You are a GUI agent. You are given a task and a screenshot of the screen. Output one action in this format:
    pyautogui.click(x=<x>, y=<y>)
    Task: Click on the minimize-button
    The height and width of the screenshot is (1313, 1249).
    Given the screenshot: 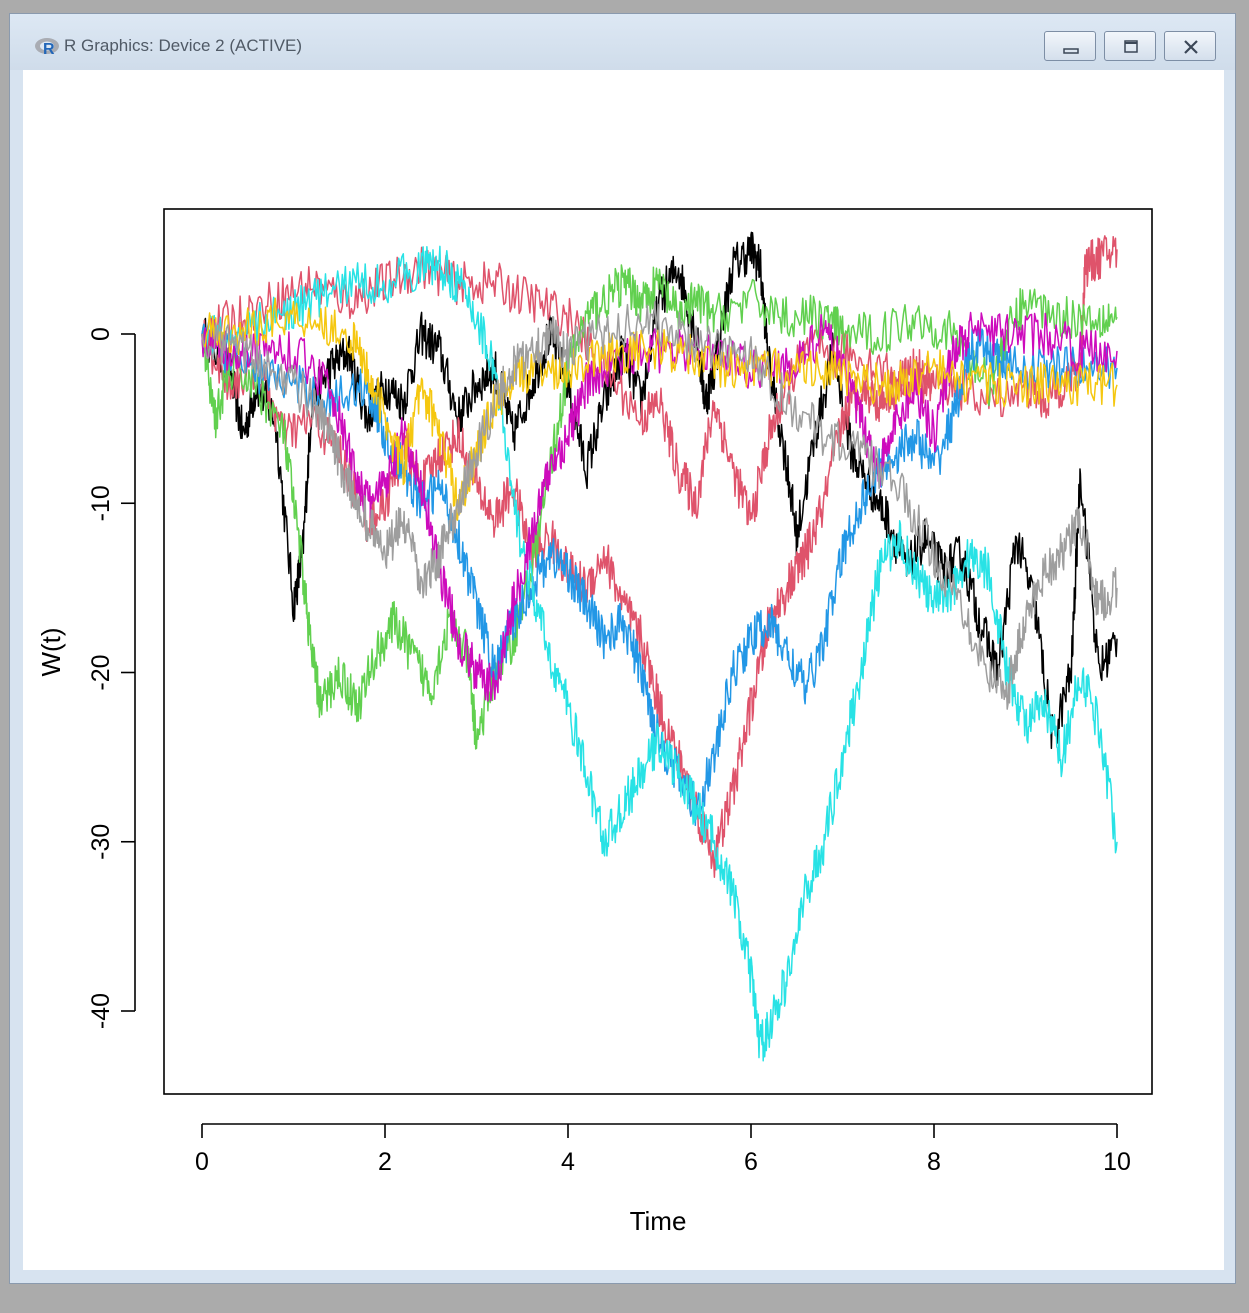 What is the action you would take?
    pyautogui.click(x=1070, y=46)
    